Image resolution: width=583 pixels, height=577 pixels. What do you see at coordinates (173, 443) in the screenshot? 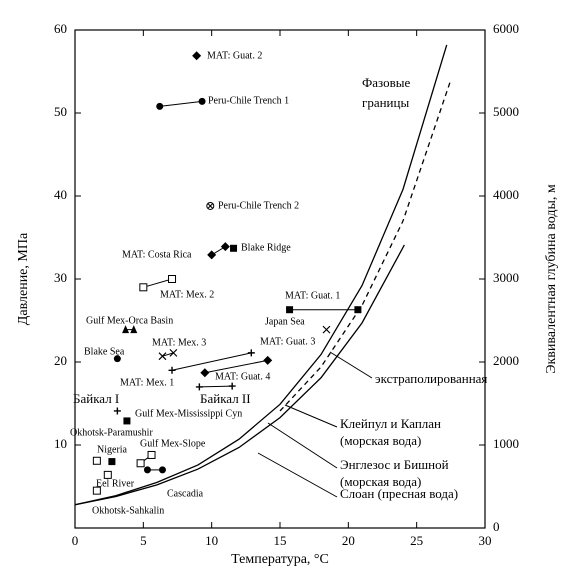
I see `site-label: Gulf Mex-Slope` at bounding box center [173, 443].